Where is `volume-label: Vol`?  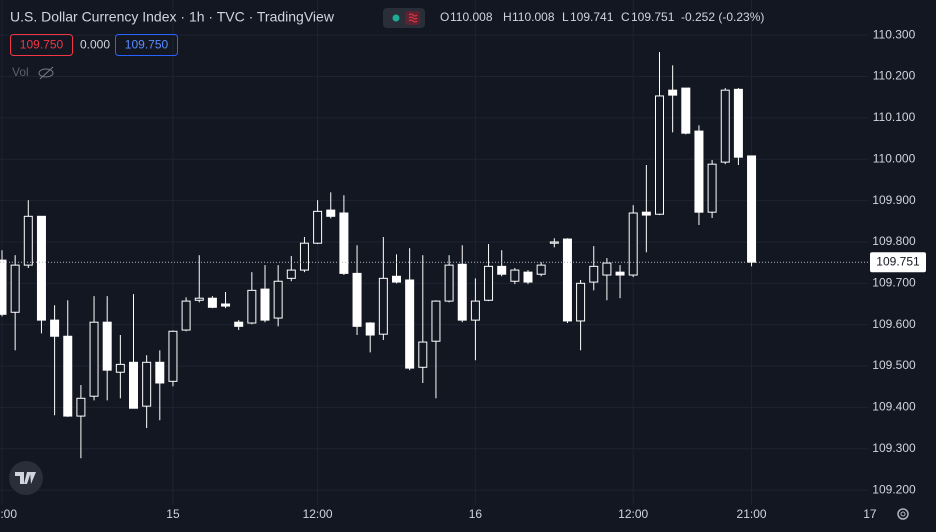
volume-label: Vol is located at coordinates (20, 72).